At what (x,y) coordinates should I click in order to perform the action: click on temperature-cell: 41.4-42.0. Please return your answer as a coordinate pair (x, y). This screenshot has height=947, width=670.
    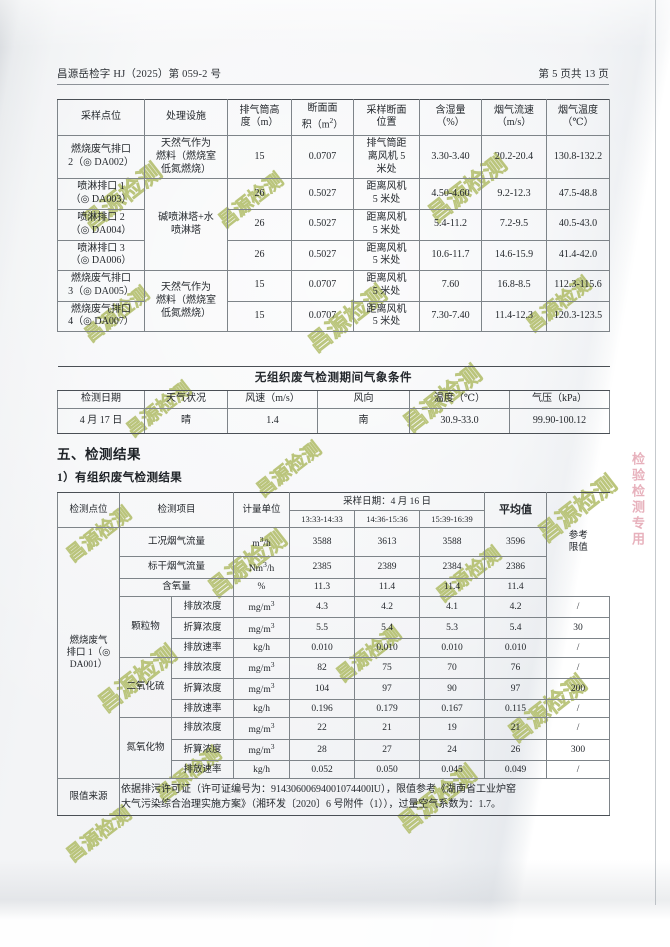
    Looking at the image, I should click on (578, 255).